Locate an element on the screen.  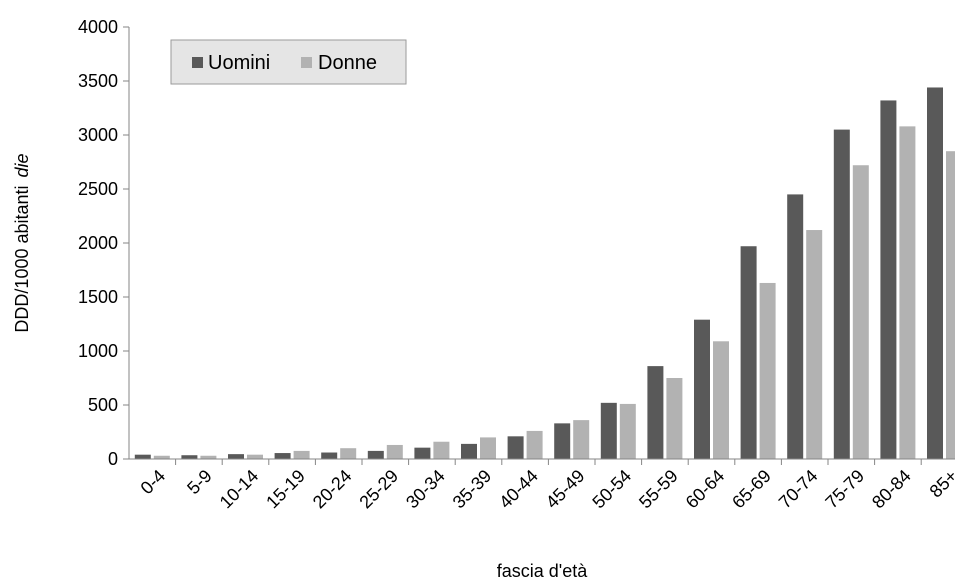
y-axis-ticks: 0 500 1000 1500 2000 2500 3000 3500 4000 is located at coordinates (103, 243).